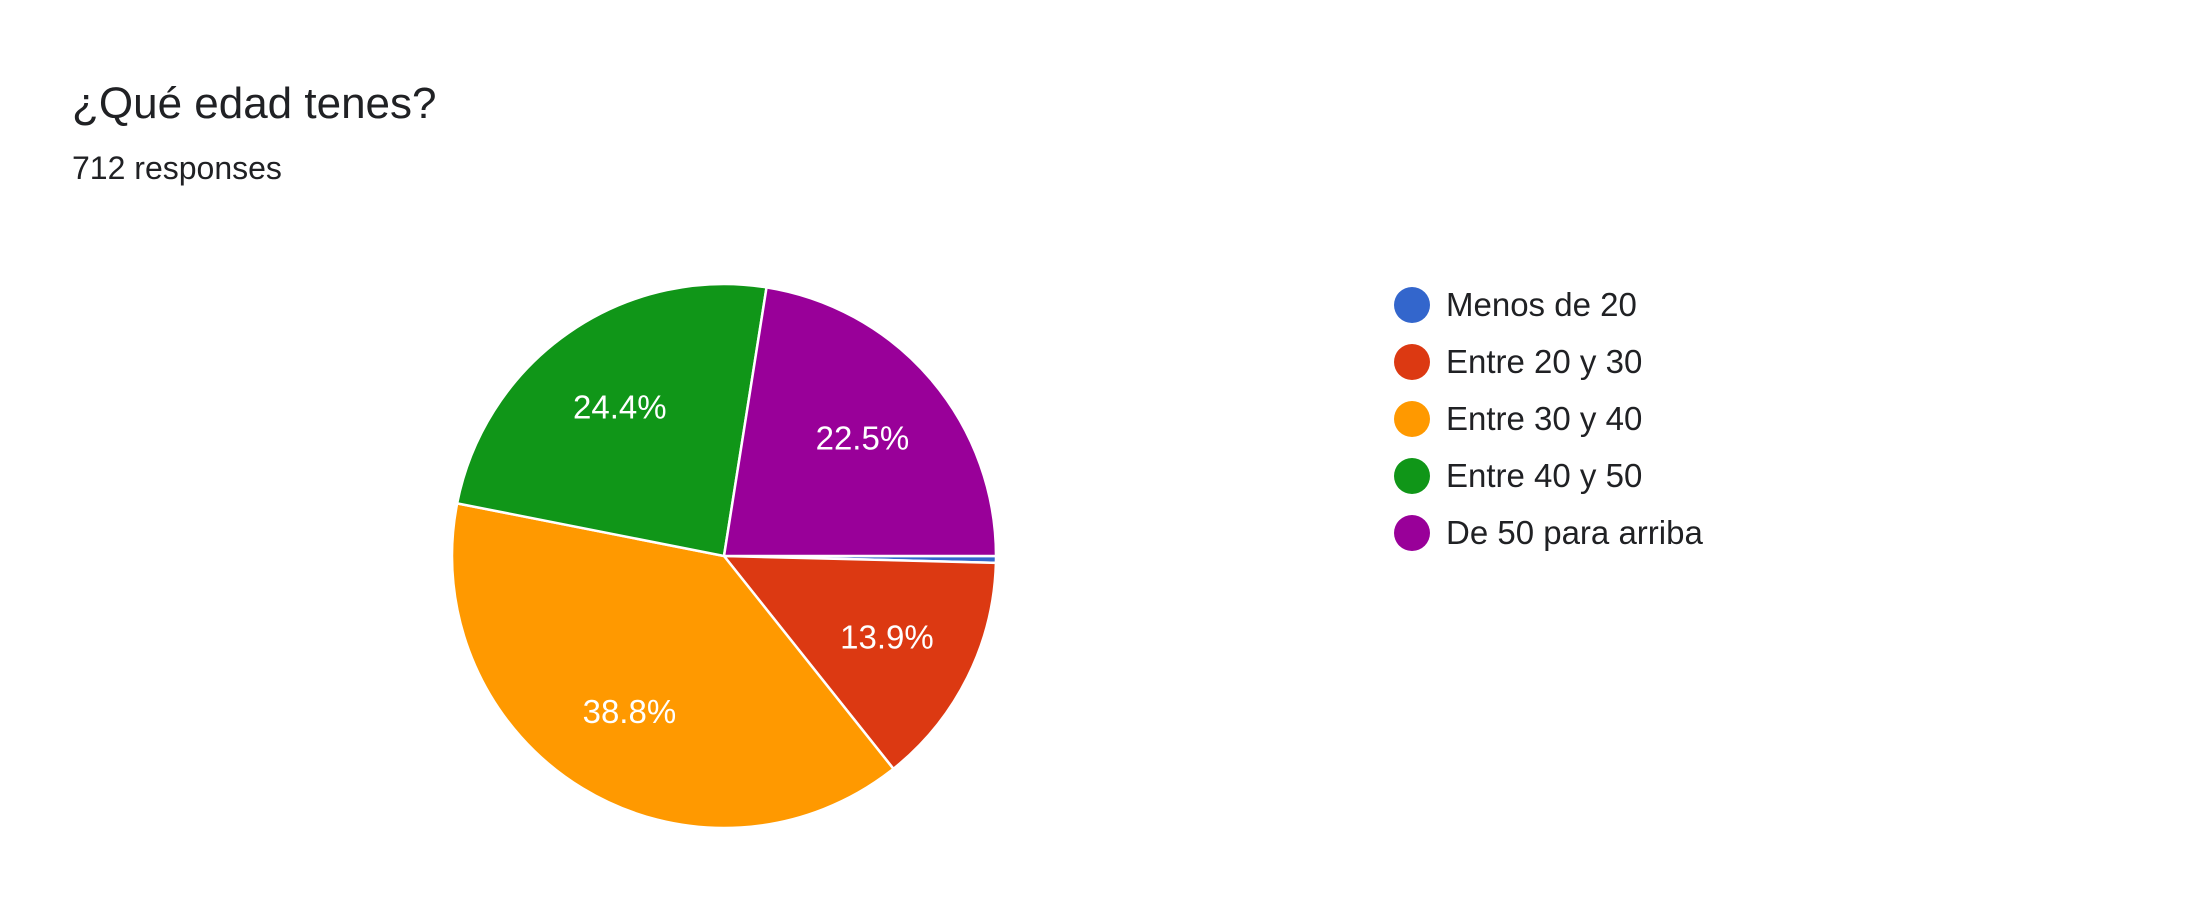 Image resolution: width=2196 pixels, height=924 pixels. I want to click on legend-label: Menos de 20, so click(1541, 304).